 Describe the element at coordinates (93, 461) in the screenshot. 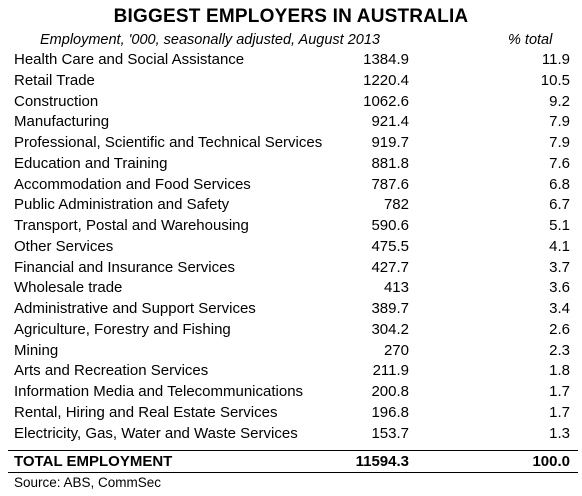

I see `total-label: TOTAL EMPLOYMENT` at that location.